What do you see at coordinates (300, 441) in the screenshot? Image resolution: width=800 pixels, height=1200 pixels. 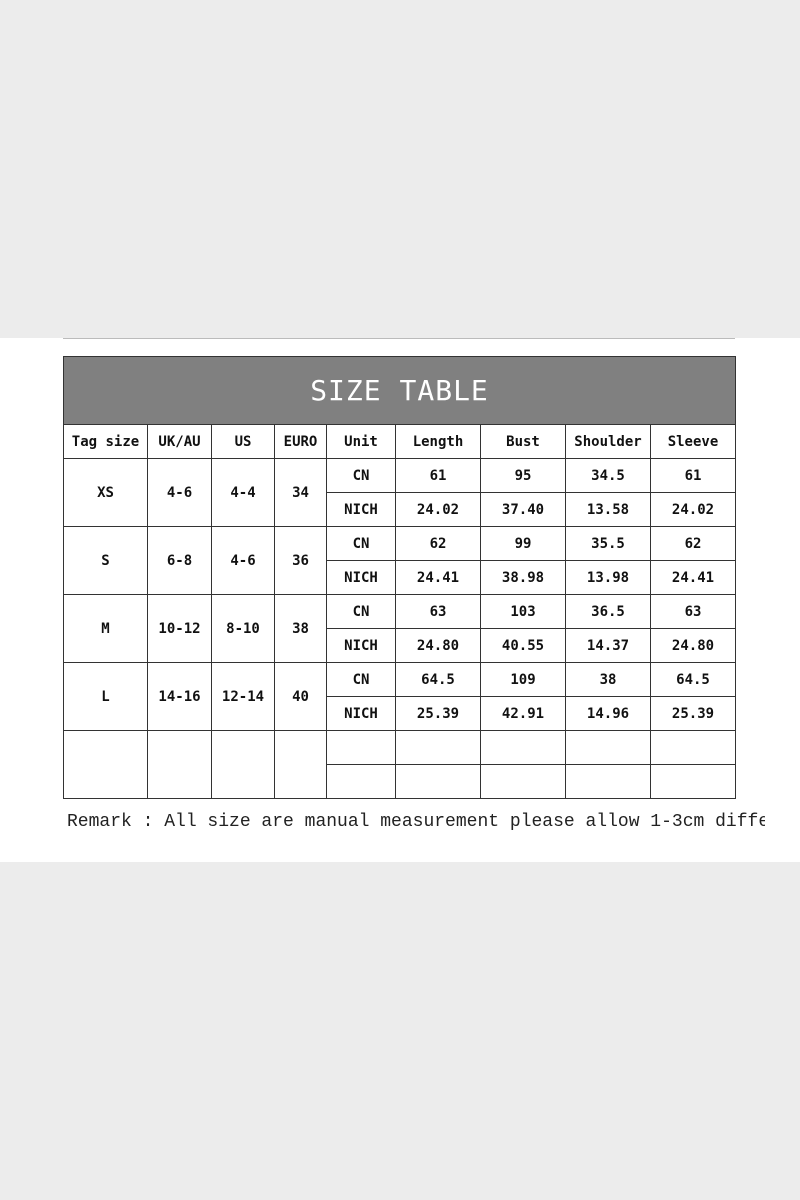 I see `column-header: EURO` at bounding box center [300, 441].